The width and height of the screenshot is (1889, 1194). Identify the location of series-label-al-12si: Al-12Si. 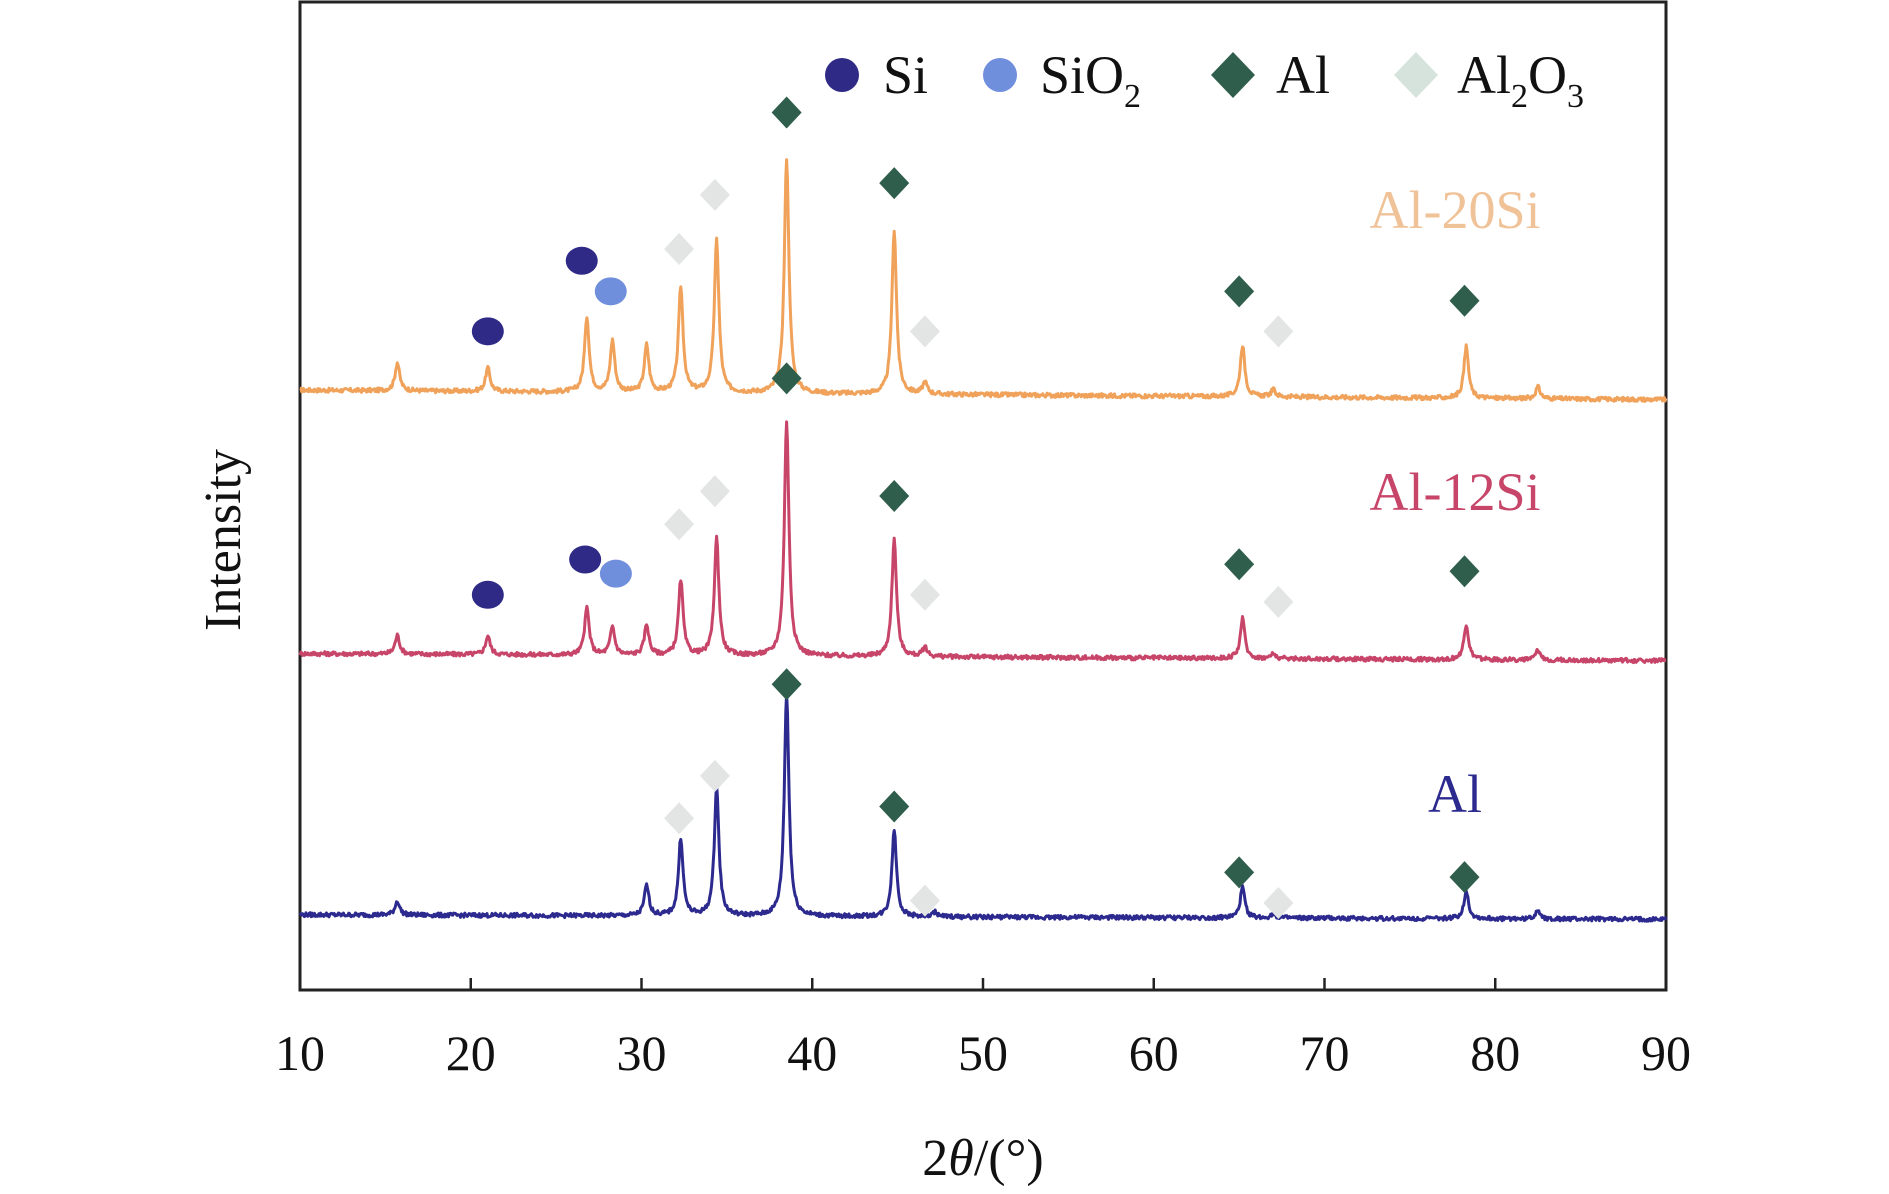
(1454, 492).